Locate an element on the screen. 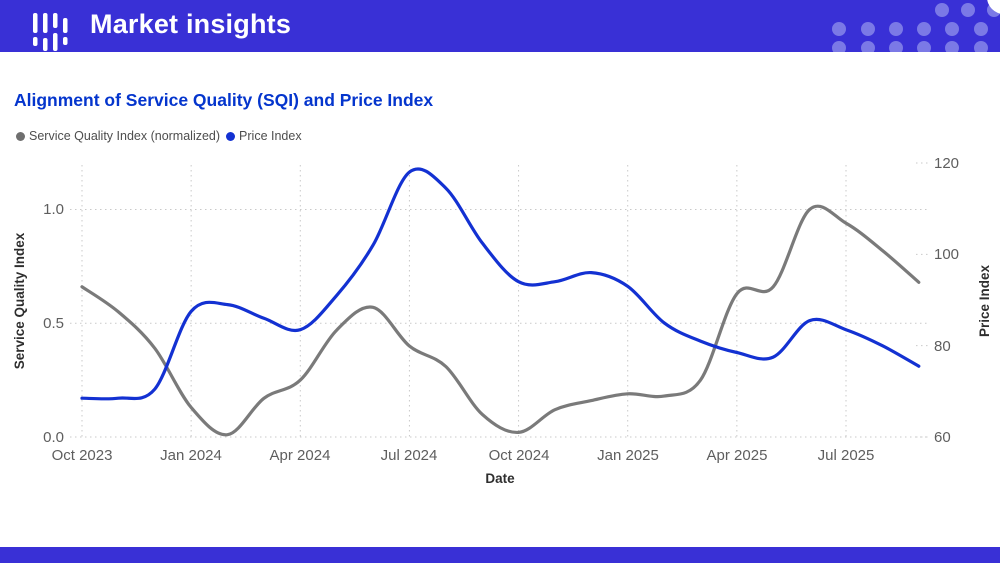 The height and width of the screenshot is (563, 1000). y-right-tick-label: 120 is located at coordinates (946, 163).